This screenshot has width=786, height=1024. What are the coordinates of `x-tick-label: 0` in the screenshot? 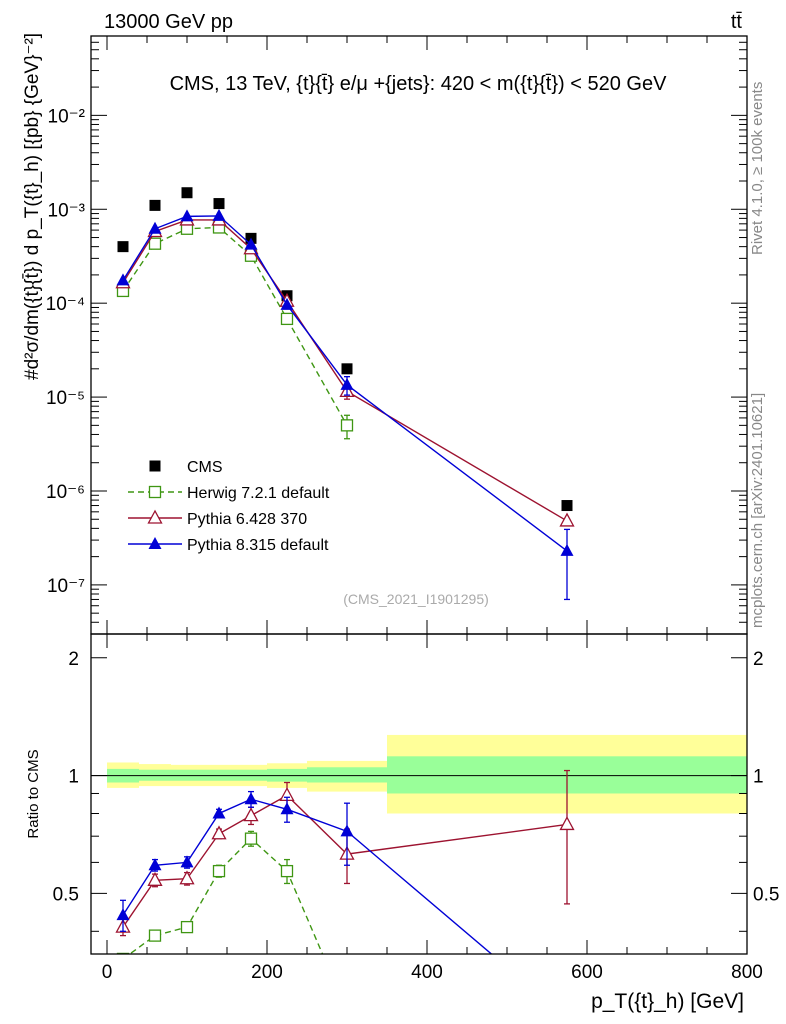 It's located at (107, 972).